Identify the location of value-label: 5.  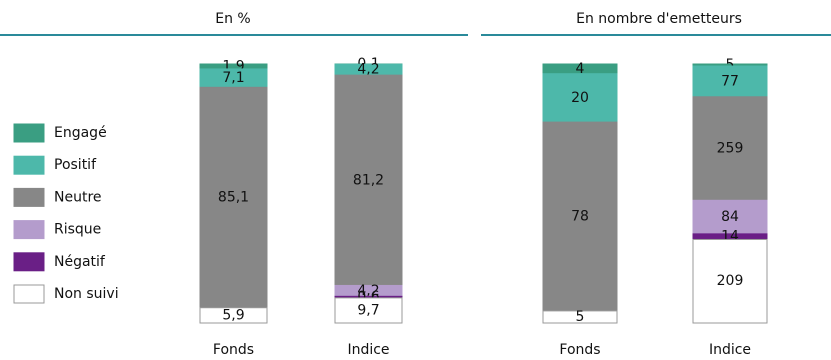
(580, 317).